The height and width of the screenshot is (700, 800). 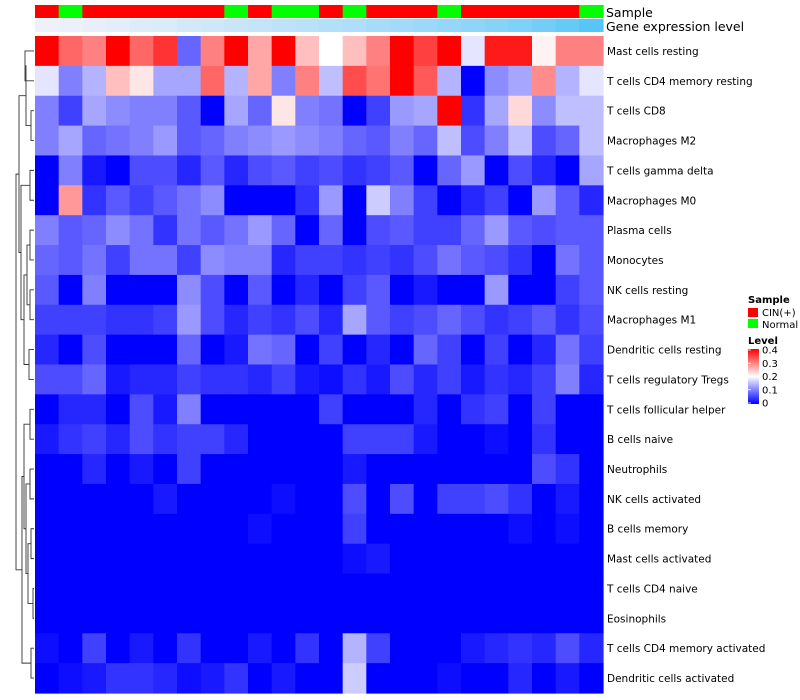 What do you see at coordinates (753, 323) in the screenshot?
I see `legend-swatch-normal` at bounding box center [753, 323].